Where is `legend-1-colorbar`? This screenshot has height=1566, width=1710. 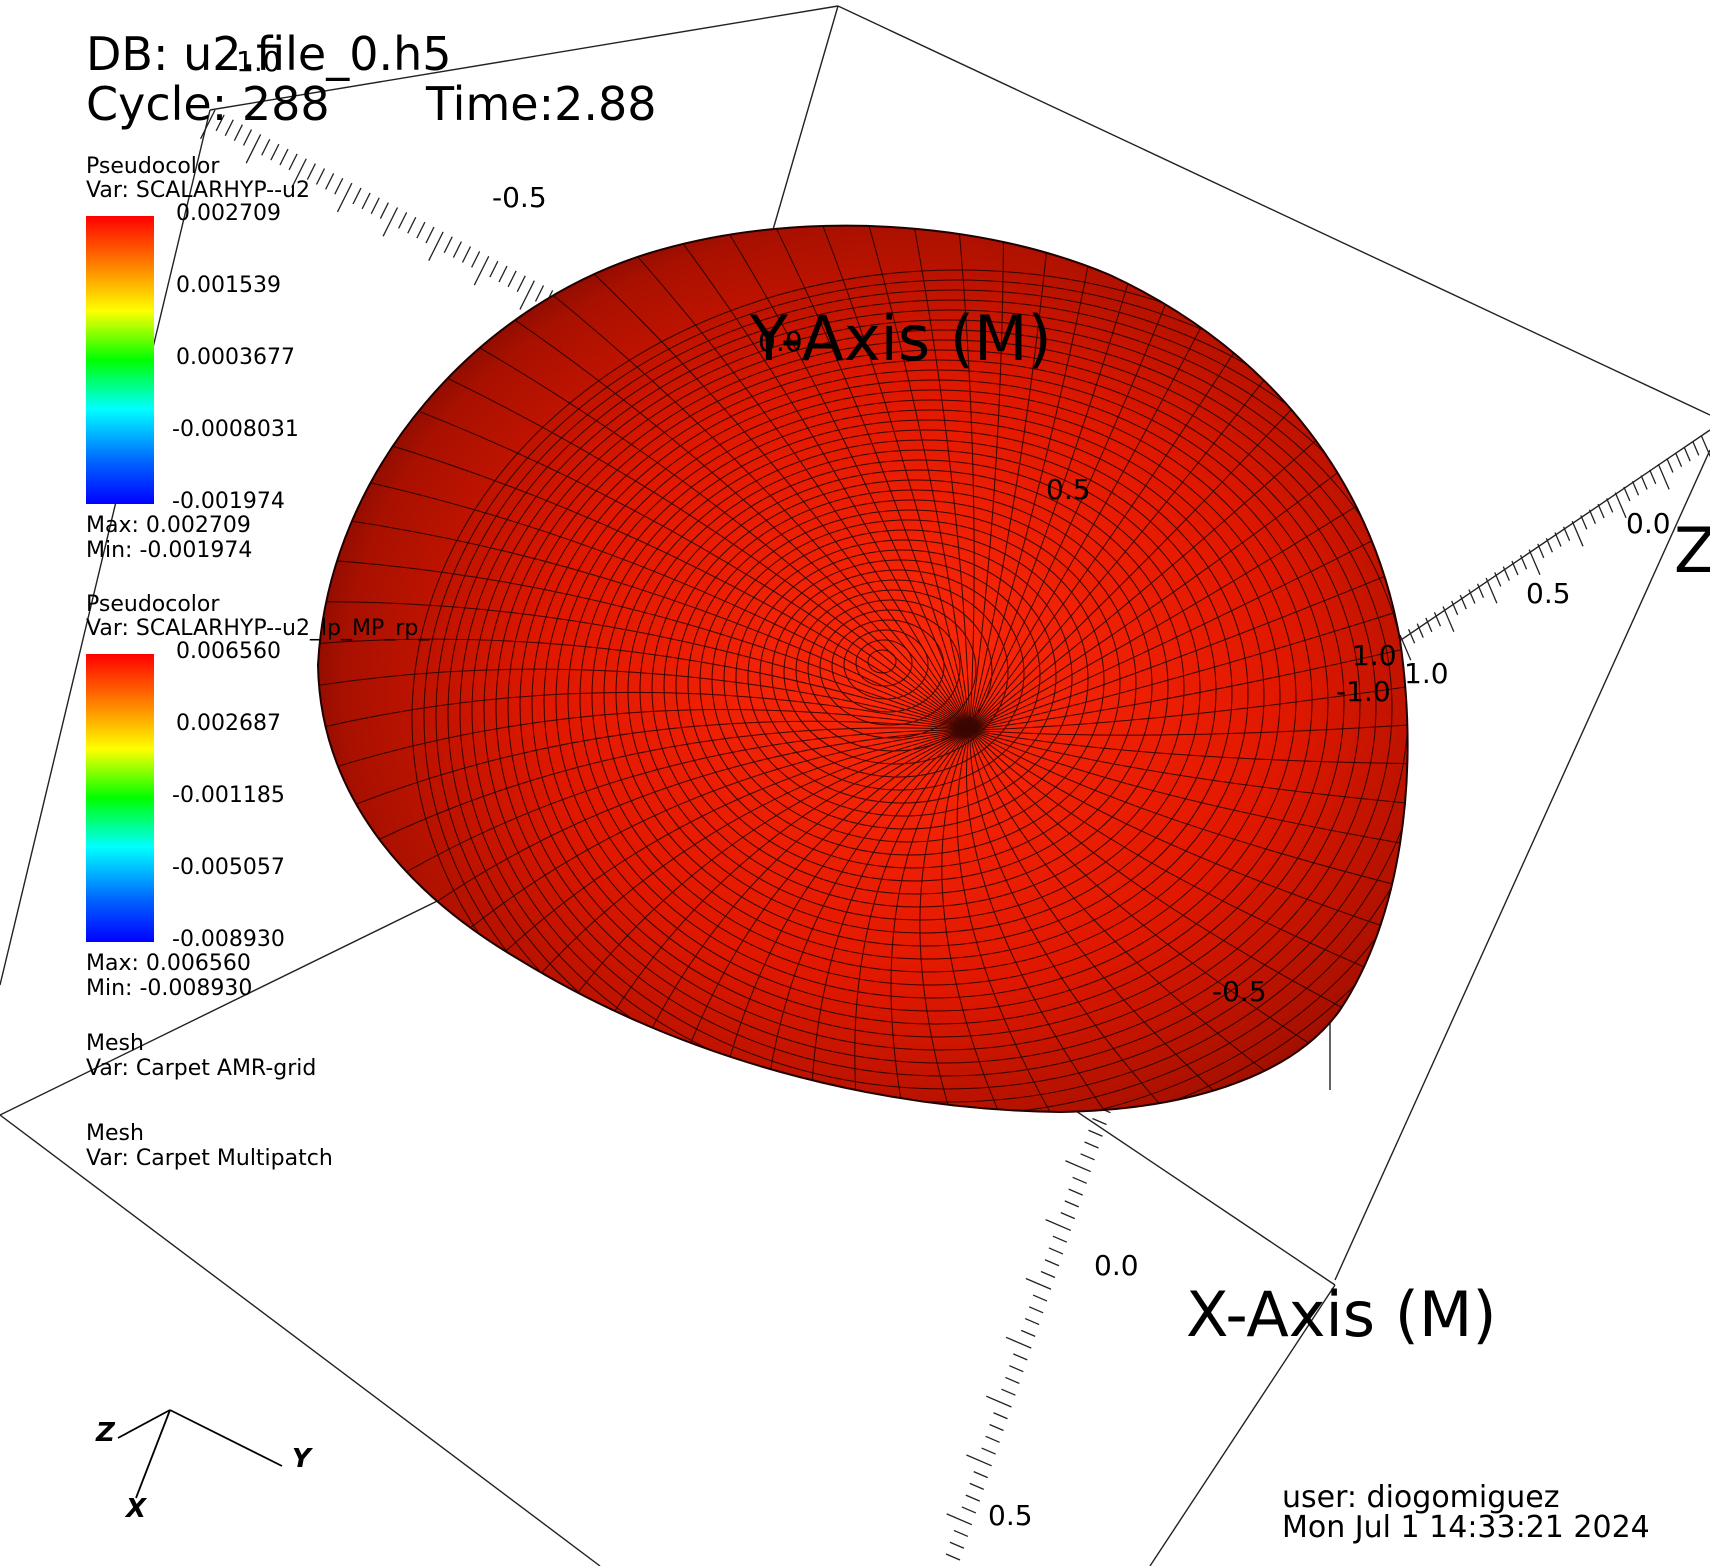 legend-1-colorbar is located at coordinates (120, 360).